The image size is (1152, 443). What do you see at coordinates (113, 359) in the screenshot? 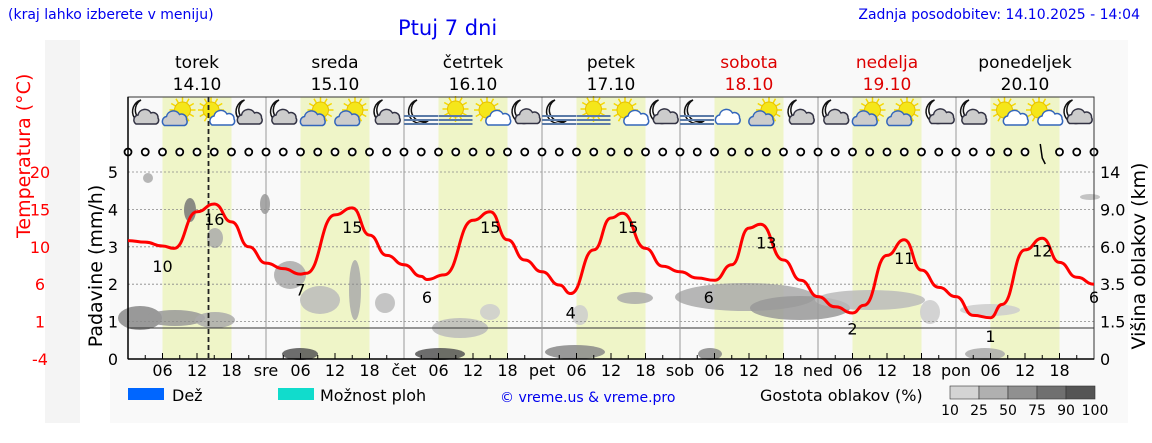
I see `precip-tick-label: 0` at bounding box center [113, 359].